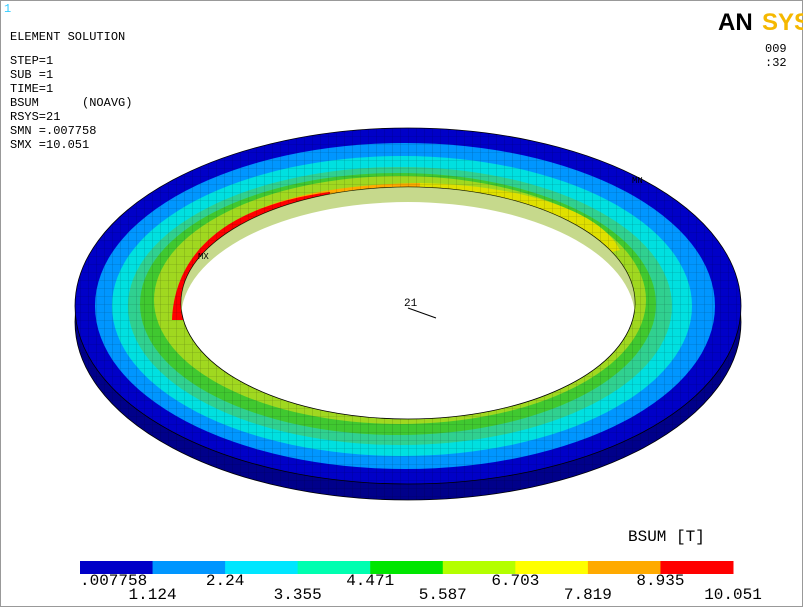  Describe the element at coordinates (49, 145) in the screenshot. I see `header-line: SMX =10.051` at that location.